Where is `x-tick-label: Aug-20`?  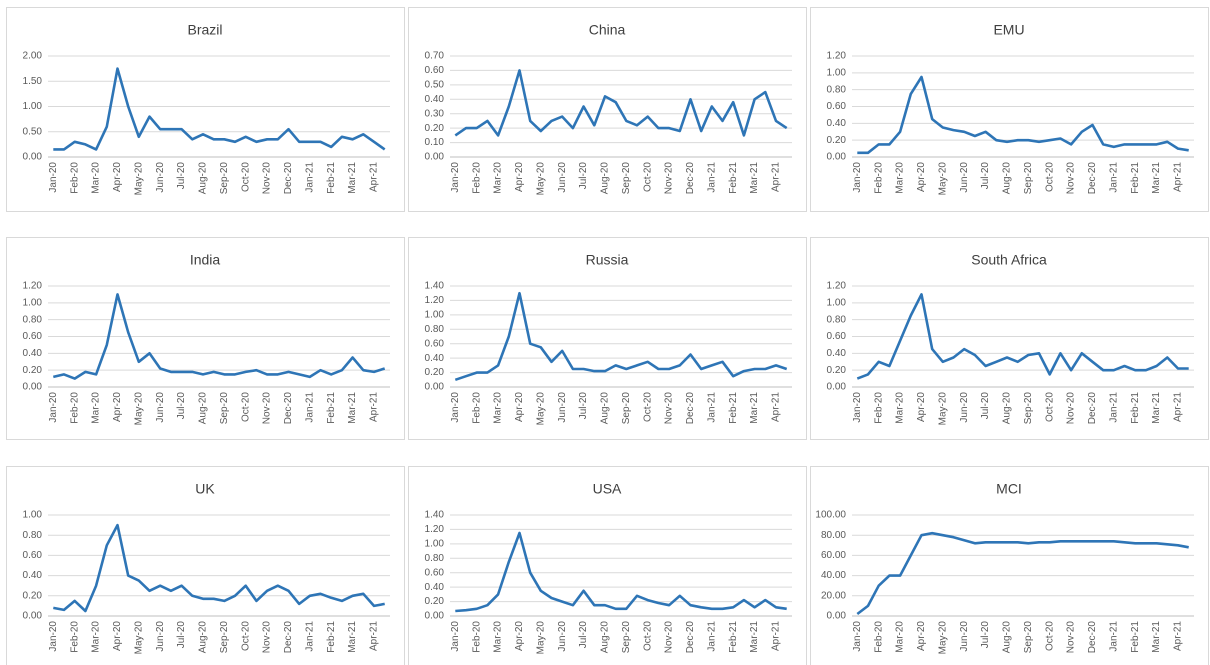
x-tick-label: Aug-20 is located at coordinates (203, 637).